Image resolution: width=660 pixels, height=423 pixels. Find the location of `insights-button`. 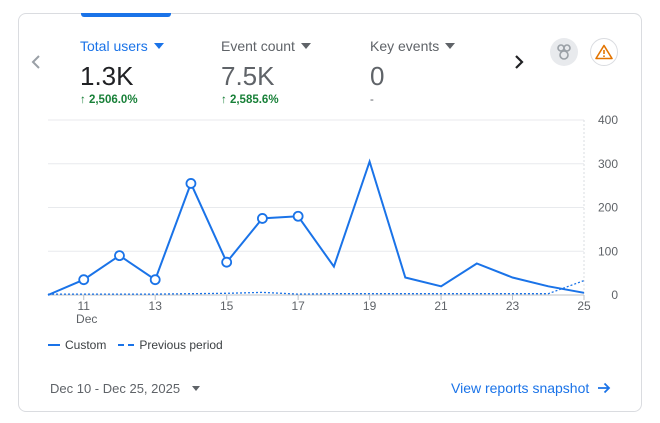

insights-button is located at coordinates (564, 52).